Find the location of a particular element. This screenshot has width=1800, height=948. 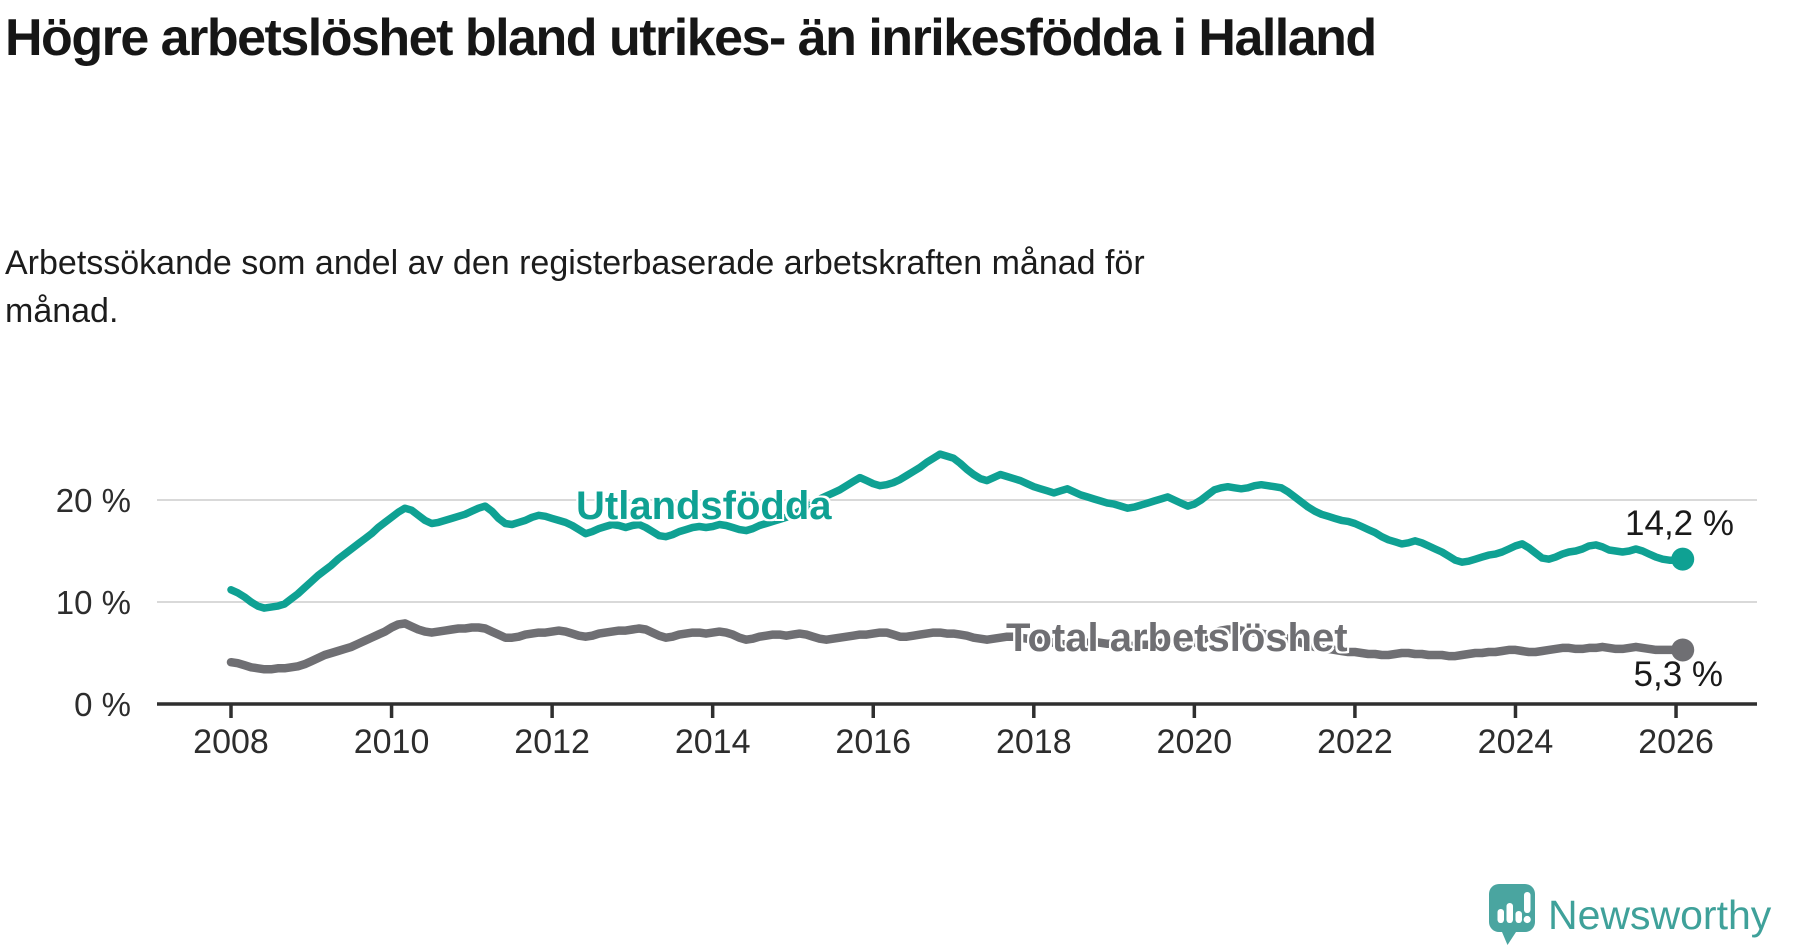

newsworthy-bubble-chart-icon is located at coordinates (1512, 914).